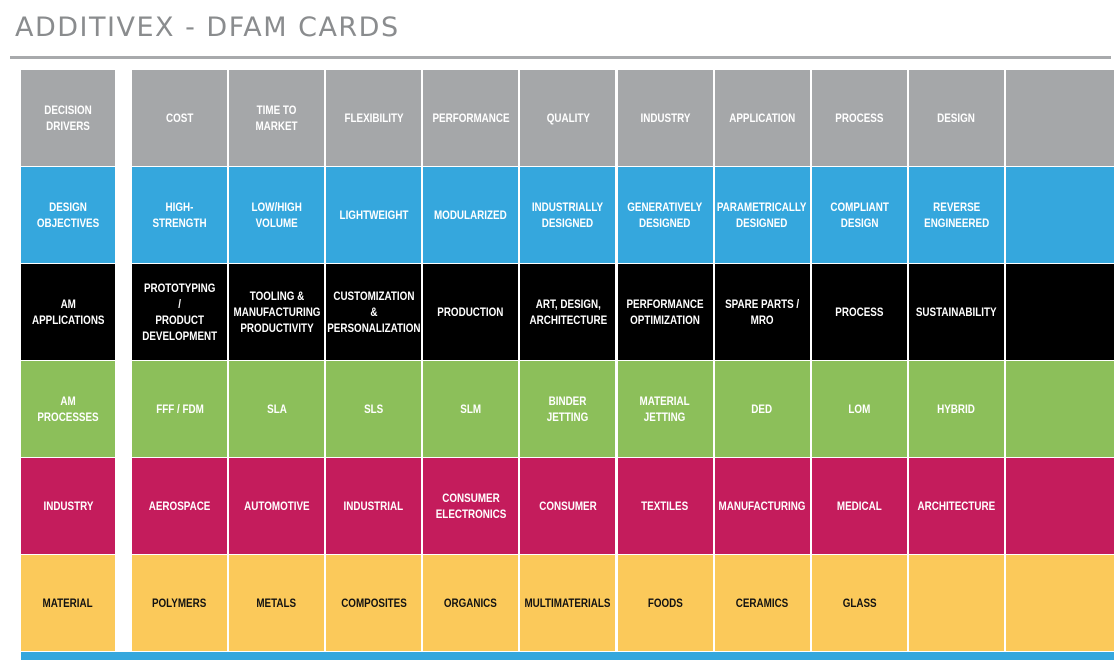 This screenshot has height=660, width=1114. Describe the element at coordinates (179, 312) in the screenshot. I see `card: PROTOTYPING / PRODUCT DEVELOPMENT` at that location.